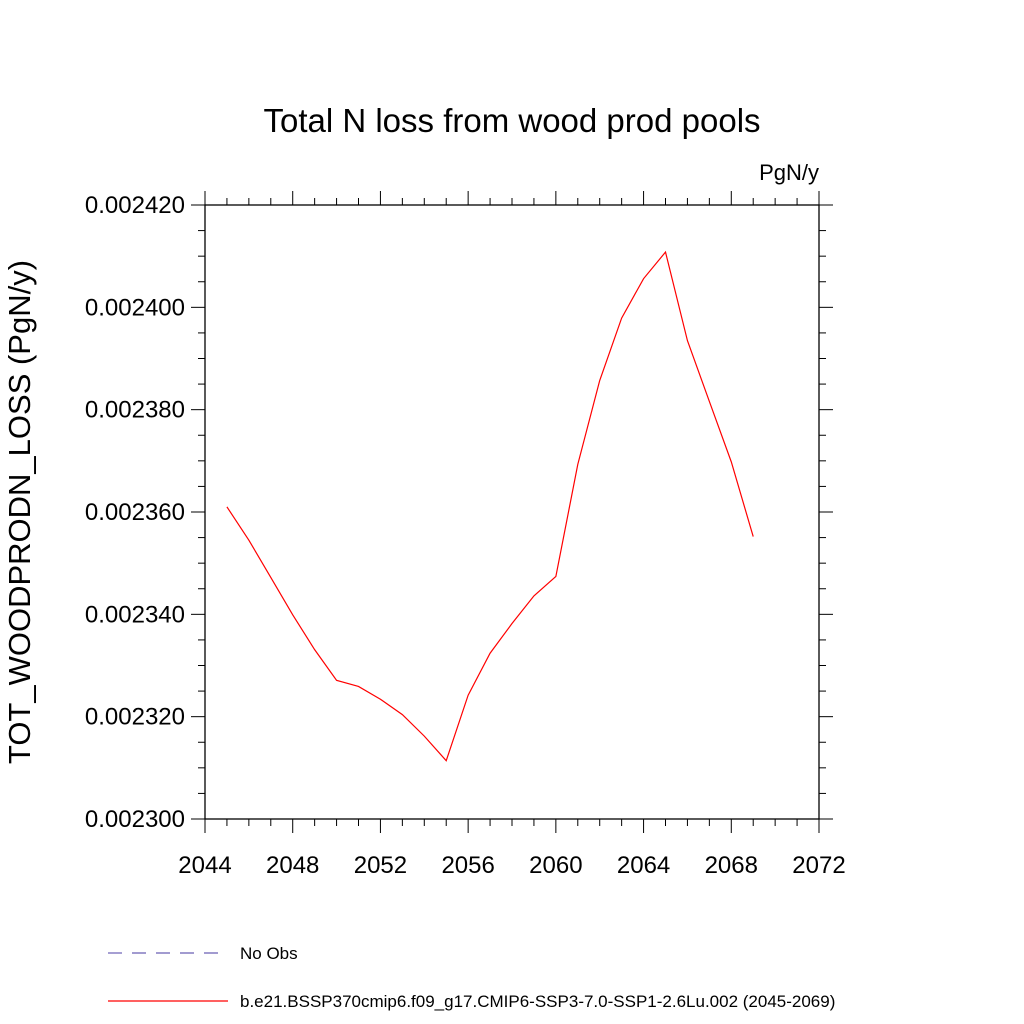 This screenshot has height=1024, width=1024. Describe the element at coordinates (135, 717) in the screenshot. I see `y-tick-label: 0.002320` at that location.